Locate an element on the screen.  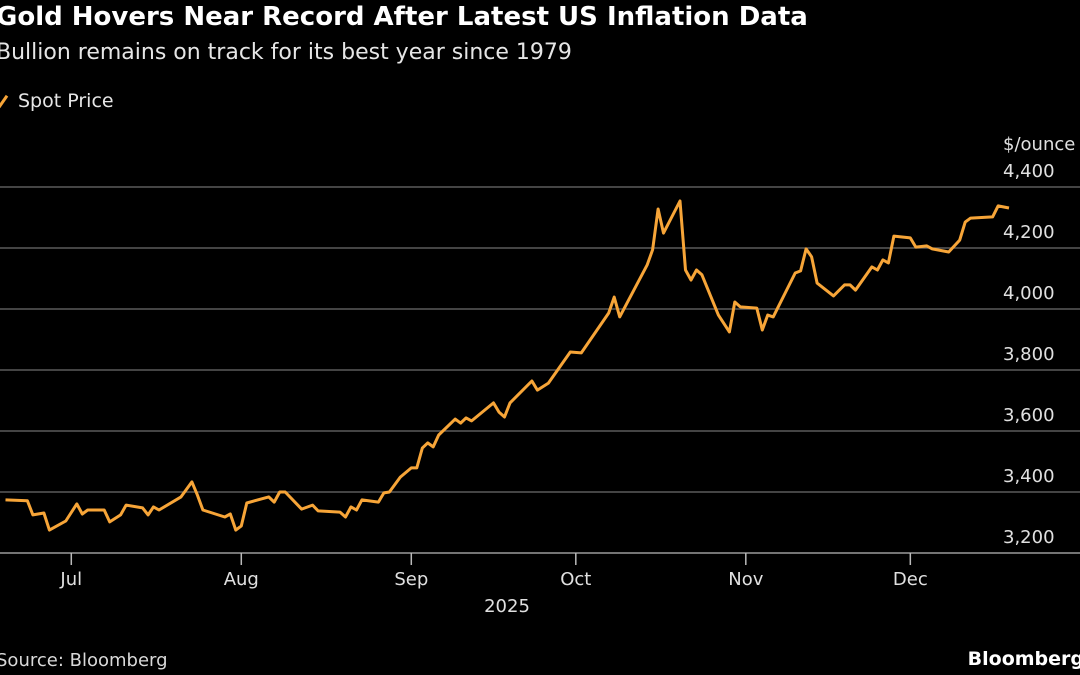
x-tick-label: Jul is located at coordinates (70, 579).